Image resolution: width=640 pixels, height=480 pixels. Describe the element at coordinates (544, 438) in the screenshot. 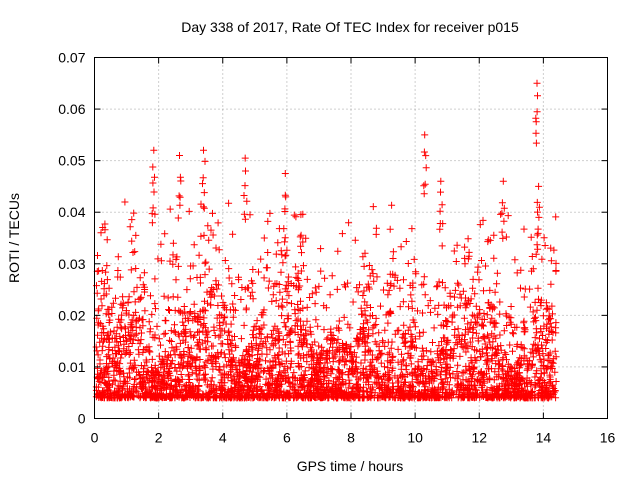

I see `x-tick-label: 14` at that location.